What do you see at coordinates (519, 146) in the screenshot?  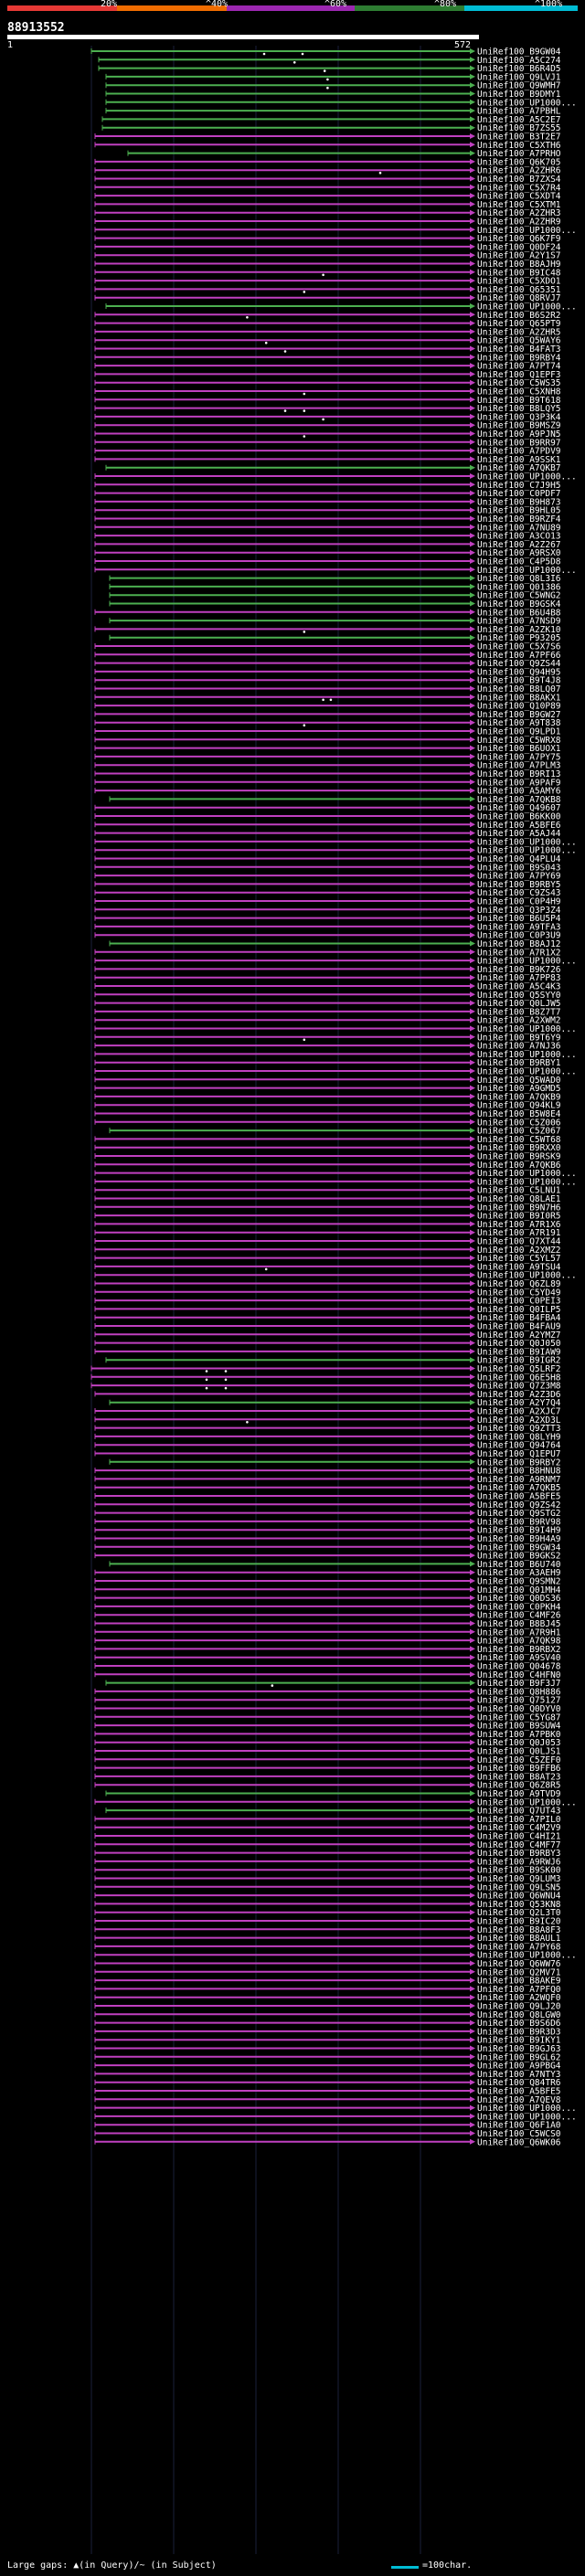 I see `hit-label: UniRef100_C5XTH6` at bounding box center [519, 146].